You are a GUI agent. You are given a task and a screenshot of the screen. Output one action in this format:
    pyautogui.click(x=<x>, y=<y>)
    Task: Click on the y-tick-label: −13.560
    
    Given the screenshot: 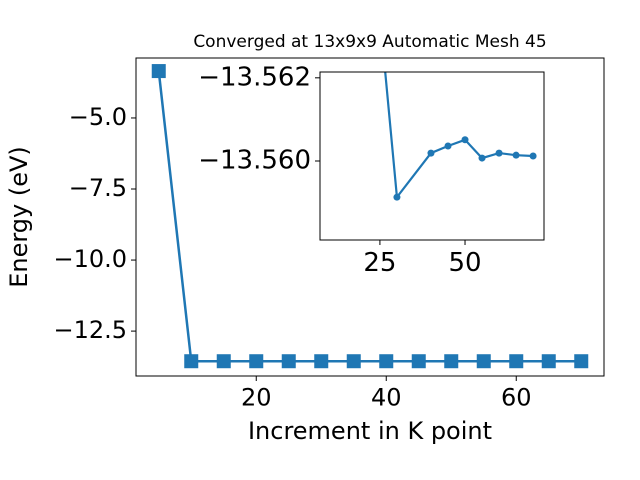 What is the action you would take?
    pyautogui.click(x=254, y=160)
    